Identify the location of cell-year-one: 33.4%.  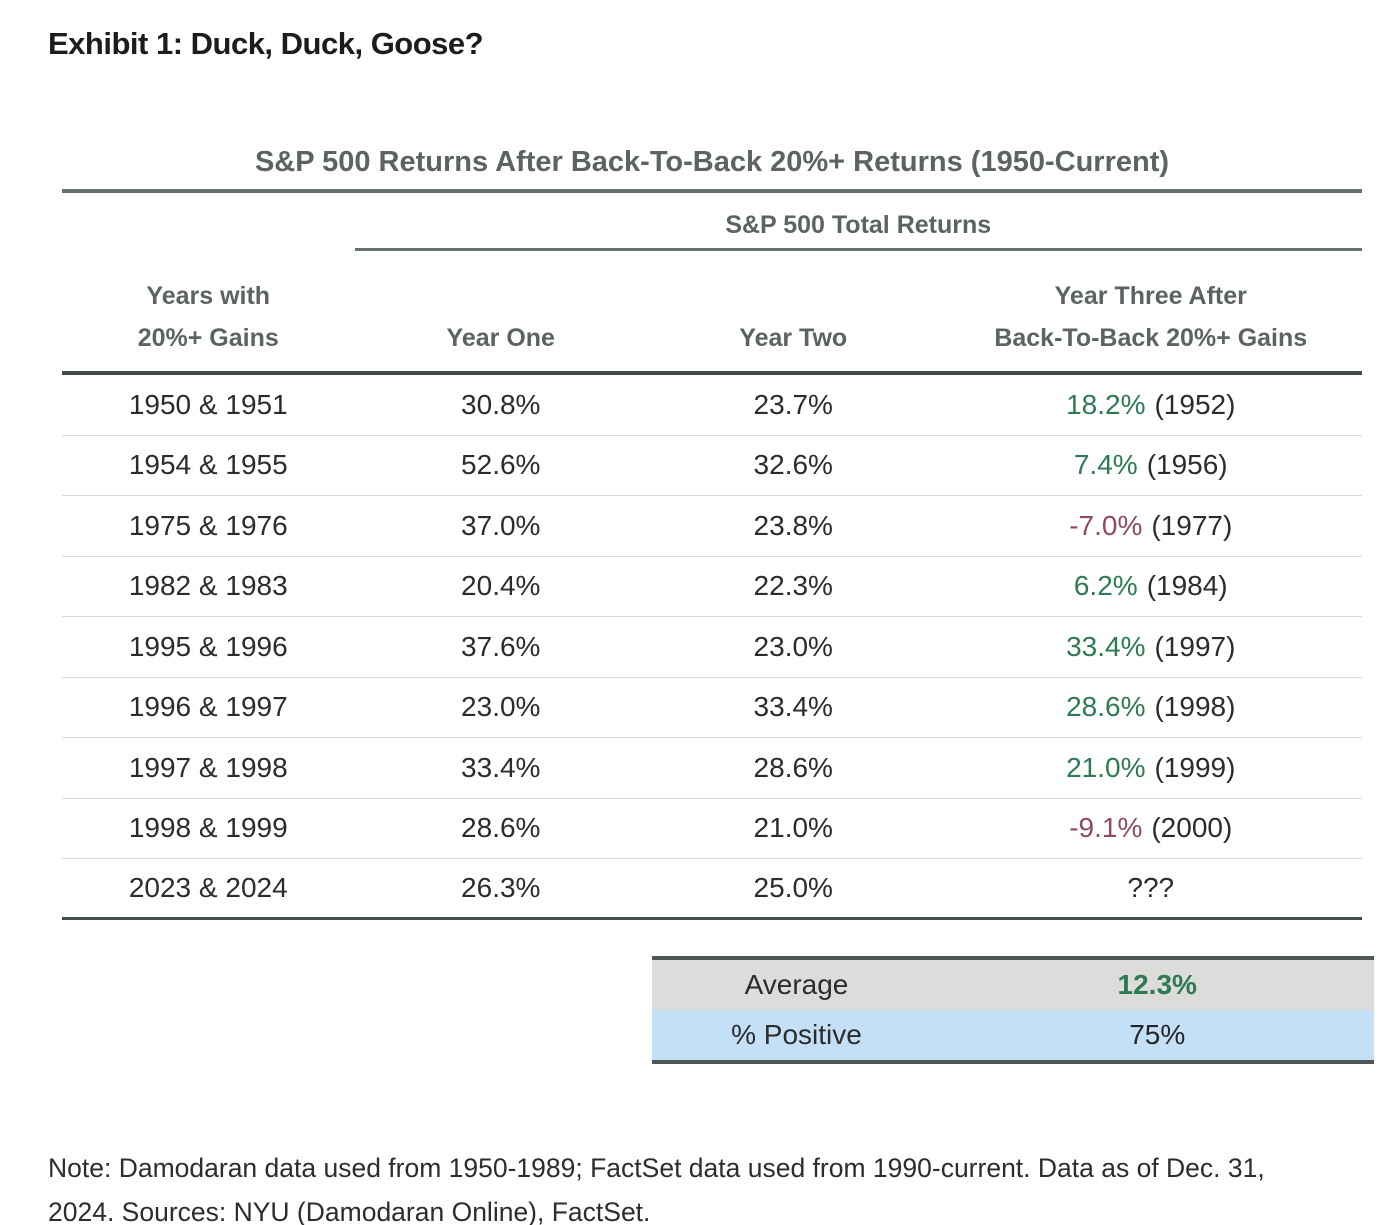
(501, 767).